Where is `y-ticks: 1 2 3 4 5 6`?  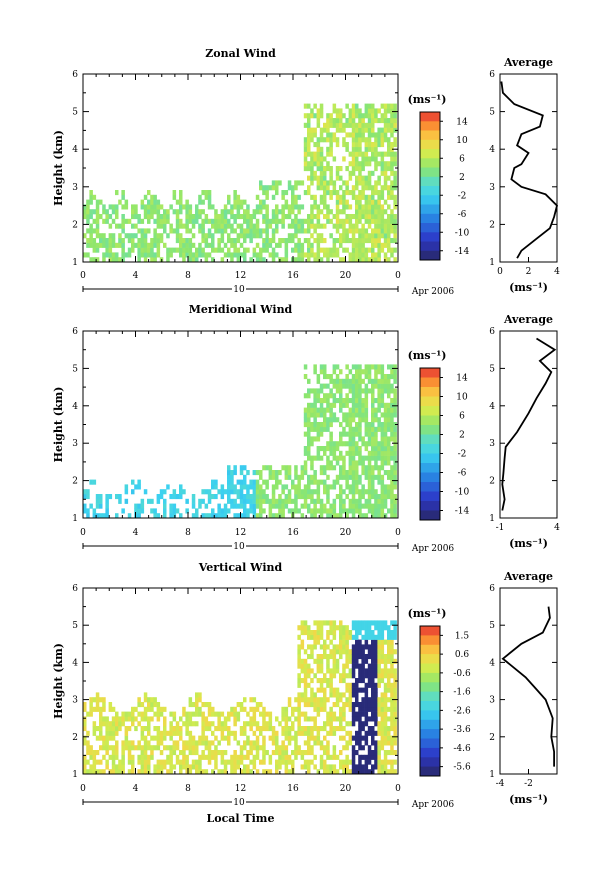
y-ticks: 1 2 3 4 5 6 is located at coordinates (235, 425).